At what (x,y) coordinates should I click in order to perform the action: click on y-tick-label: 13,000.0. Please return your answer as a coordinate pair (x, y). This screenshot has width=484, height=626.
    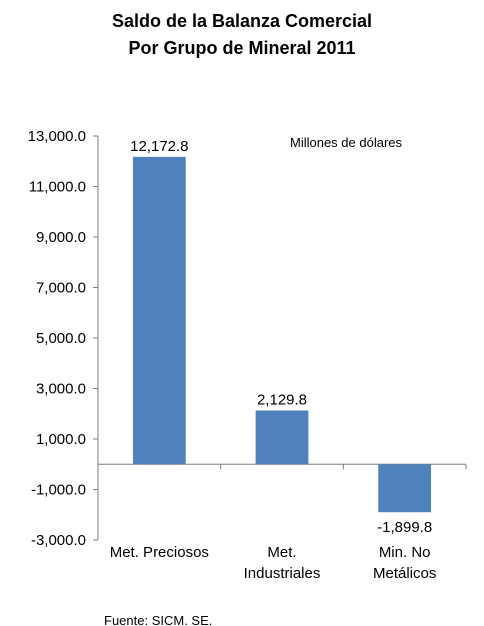
    Looking at the image, I should click on (57, 136).